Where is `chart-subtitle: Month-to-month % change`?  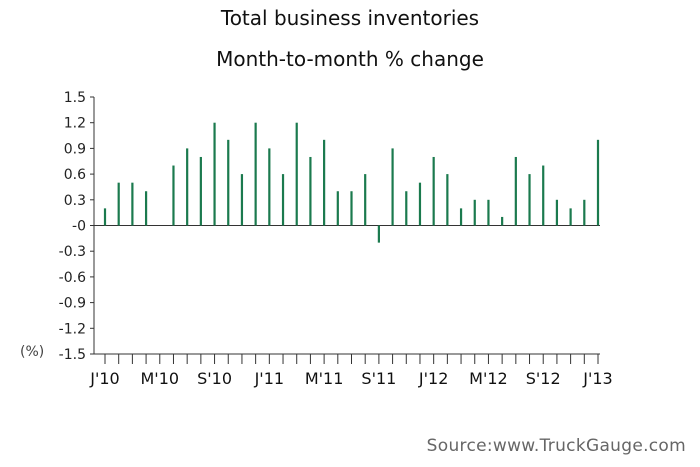 chart-subtitle: Month-to-month % change is located at coordinates (350, 59).